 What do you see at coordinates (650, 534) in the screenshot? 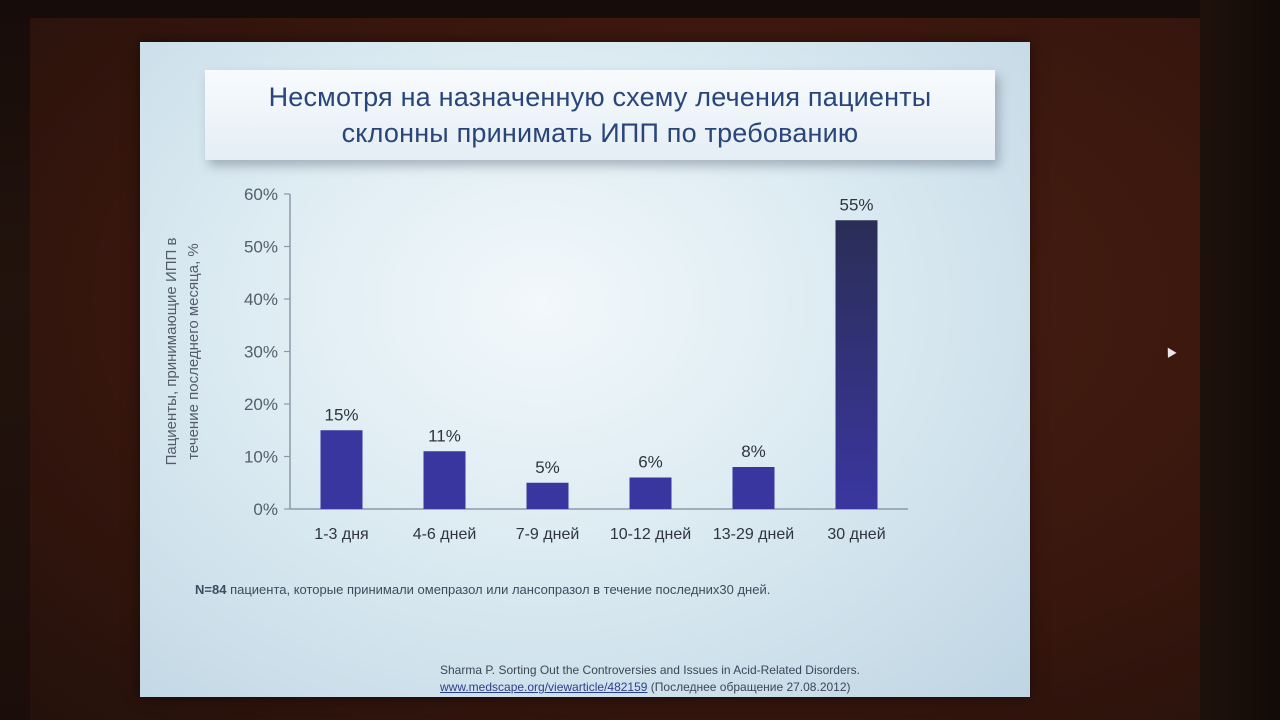
I see `category-label: 10-12 дней` at bounding box center [650, 534].